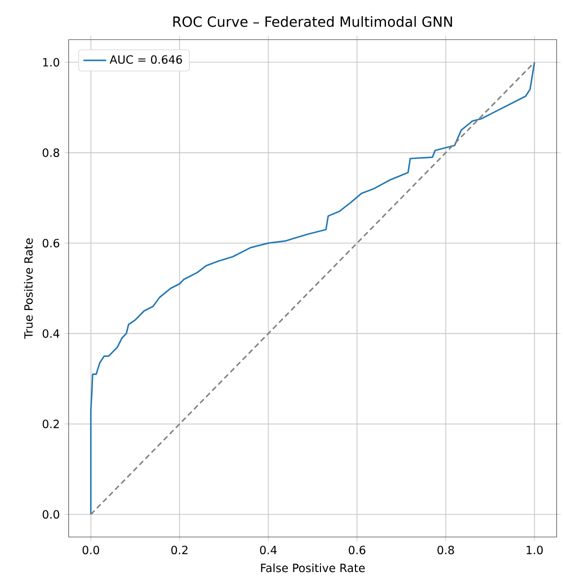 The image size is (563, 581). What do you see at coordinates (312, 21) in the screenshot?
I see `chart-title: ROC Curve – Federated Multimodal GNN` at bounding box center [312, 21].